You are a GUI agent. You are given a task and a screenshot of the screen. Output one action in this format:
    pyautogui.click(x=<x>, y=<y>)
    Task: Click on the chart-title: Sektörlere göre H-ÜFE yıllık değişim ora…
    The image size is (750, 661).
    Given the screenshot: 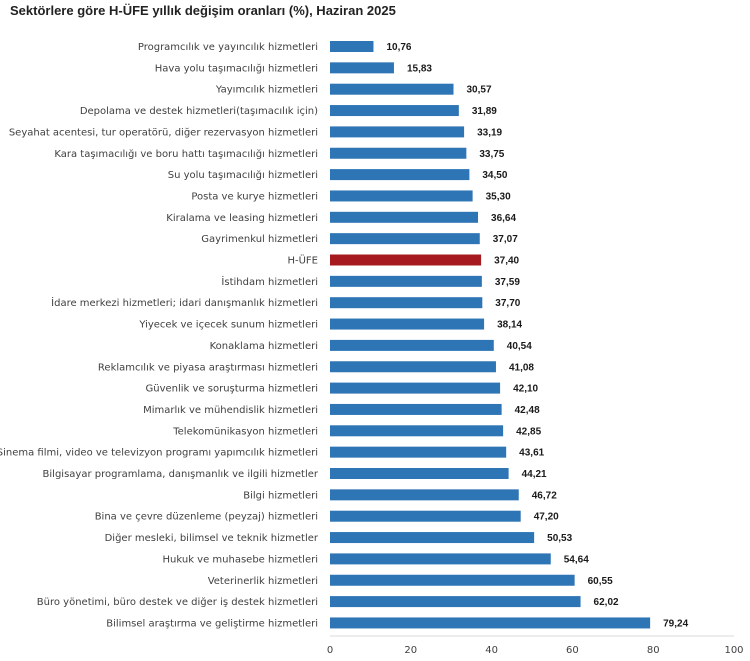 What is the action you would take?
    pyautogui.click(x=203, y=10)
    